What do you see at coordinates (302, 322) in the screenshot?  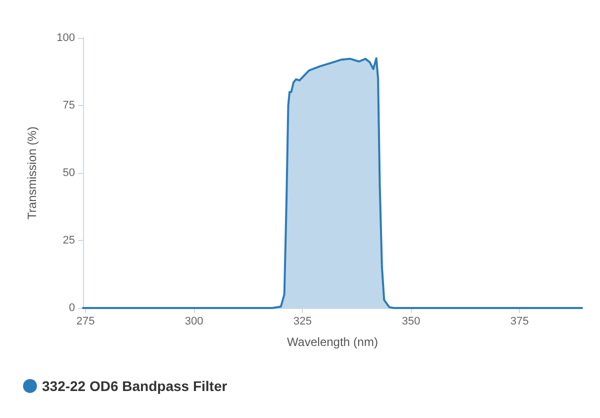 I see `x-tick-label: 325` at bounding box center [302, 322].